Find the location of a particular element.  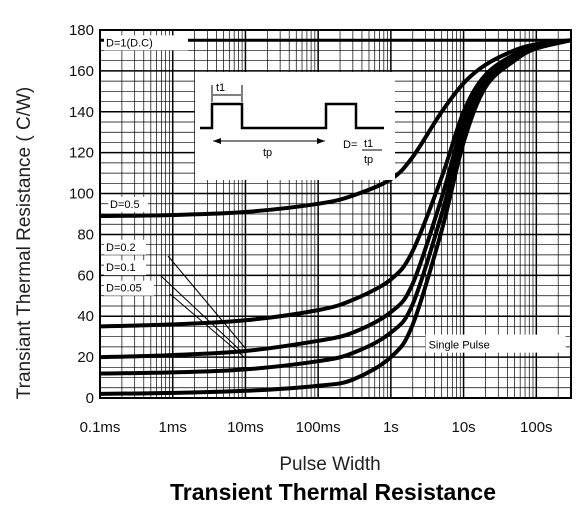

inset-tp: tp is located at coordinates (267, 153).